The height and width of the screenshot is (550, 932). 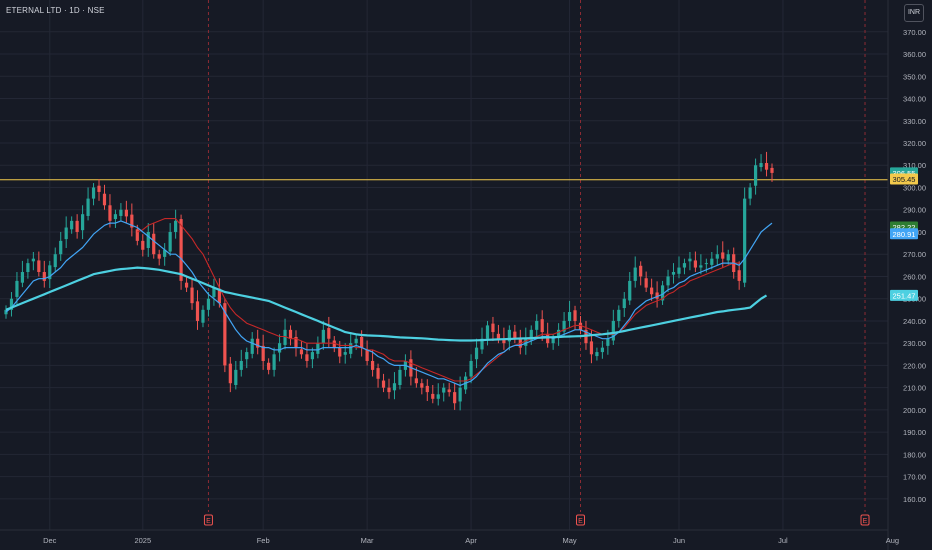 I want to click on price-axis, so click(x=910, y=275).